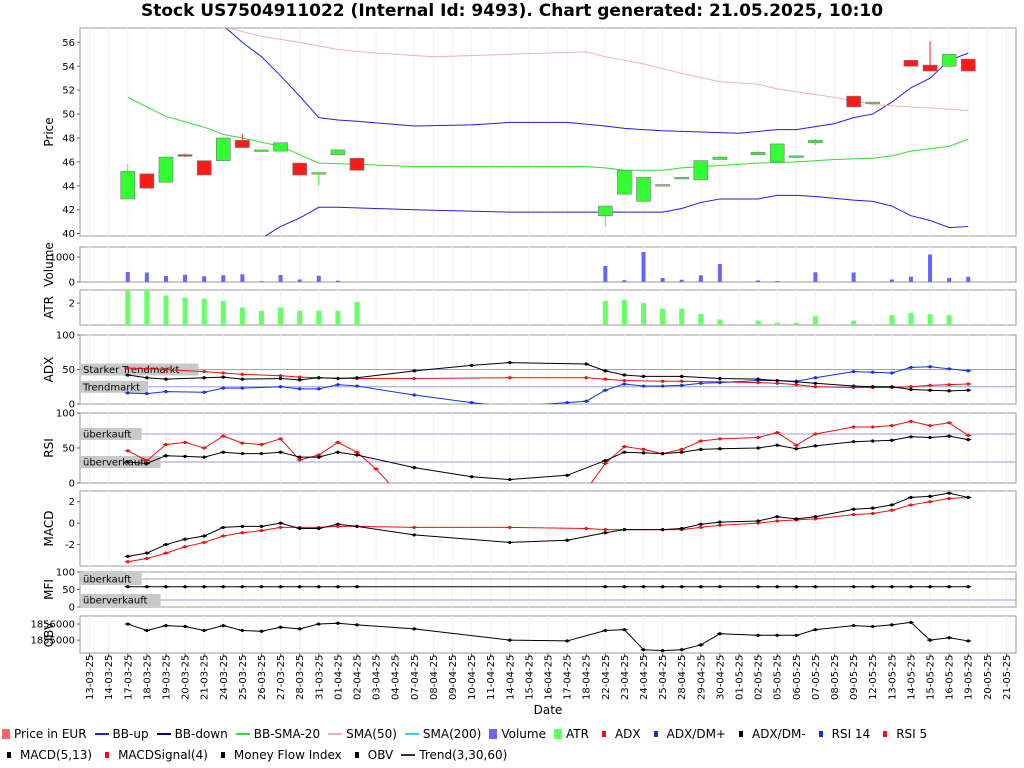 This screenshot has width=1024, height=768. Describe the element at coordinates (49, 448) in the screenshot. I see `y-axis-label-rsi: RSI` at that location.